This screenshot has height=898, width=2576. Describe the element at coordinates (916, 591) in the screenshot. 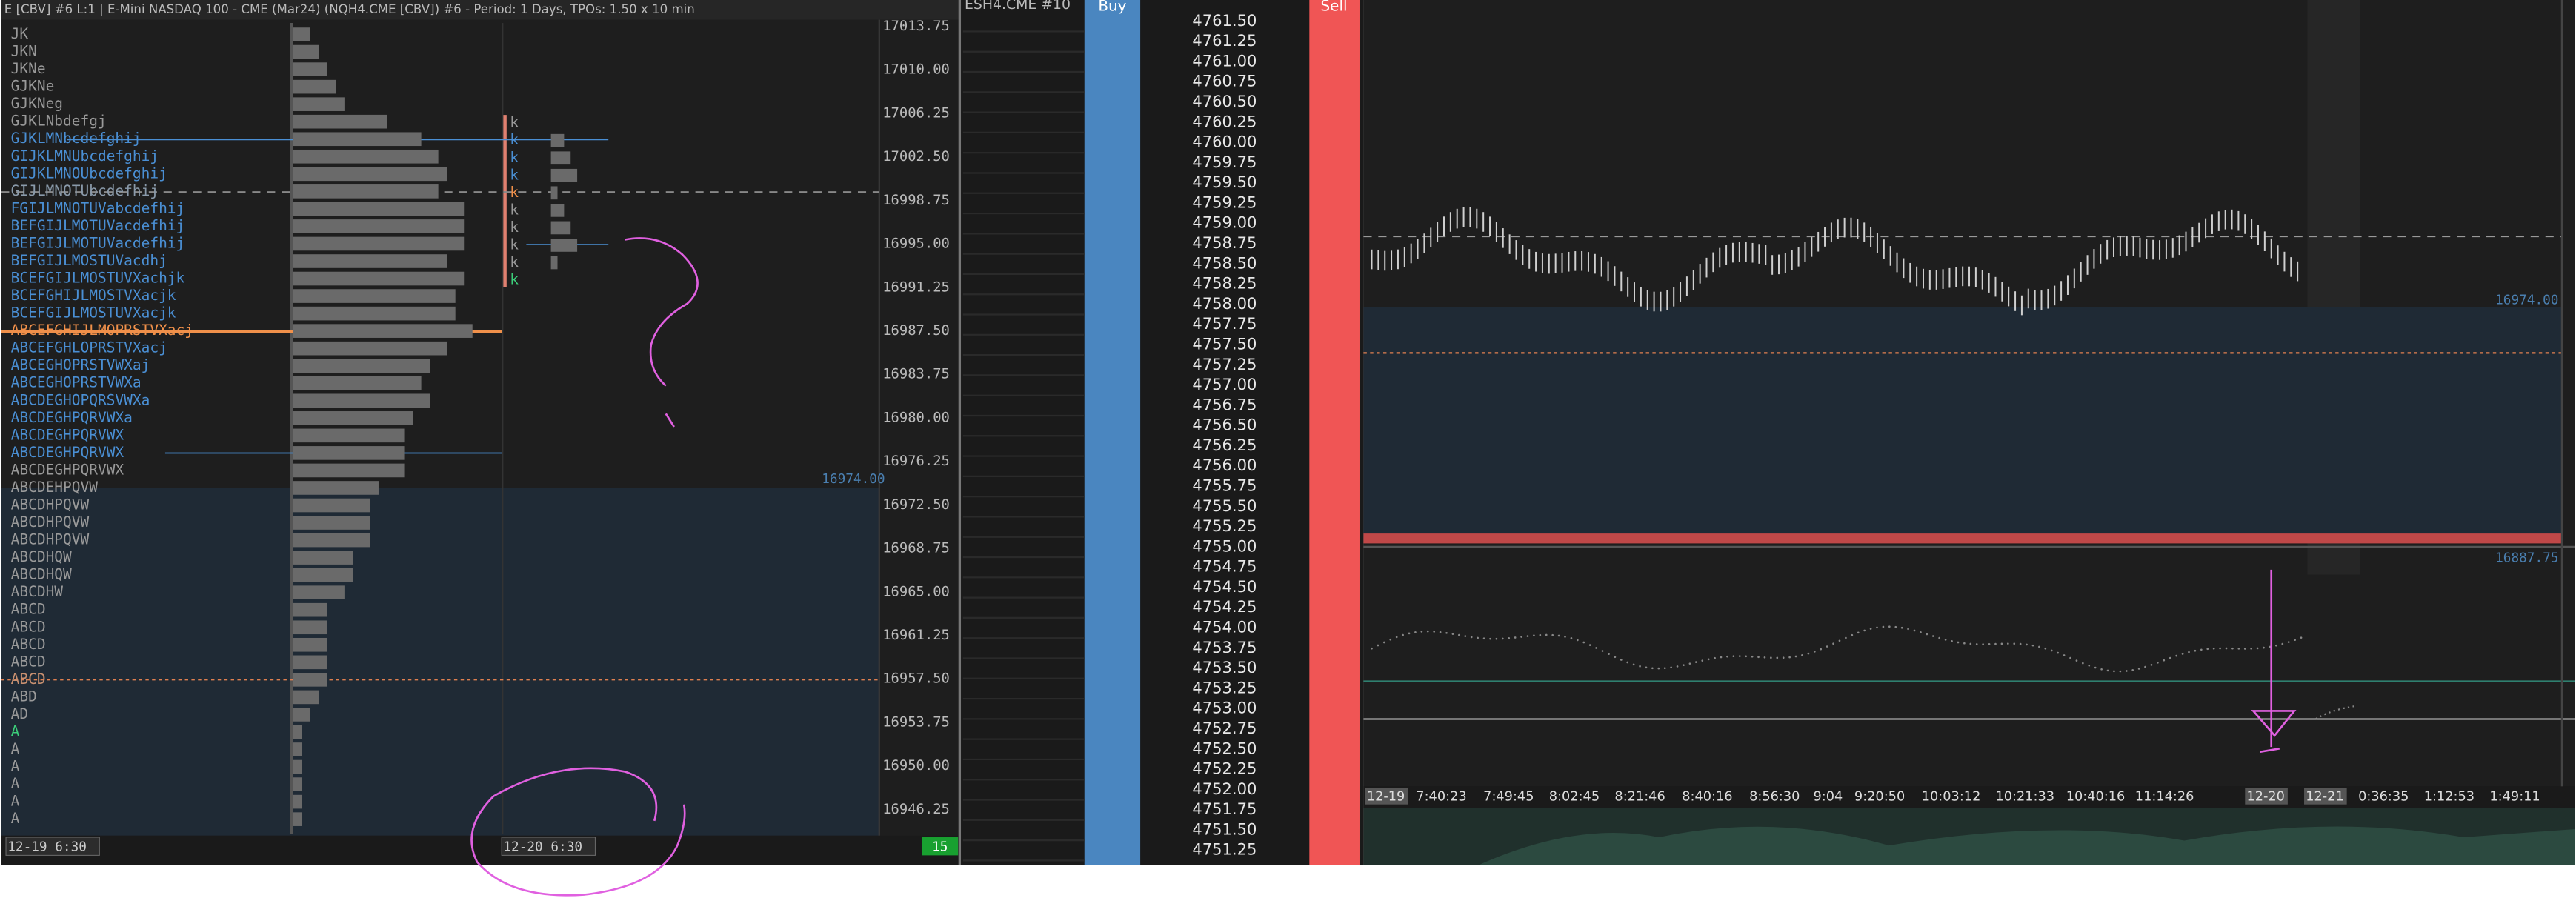

I see `price-label: 16965.00` at that location.